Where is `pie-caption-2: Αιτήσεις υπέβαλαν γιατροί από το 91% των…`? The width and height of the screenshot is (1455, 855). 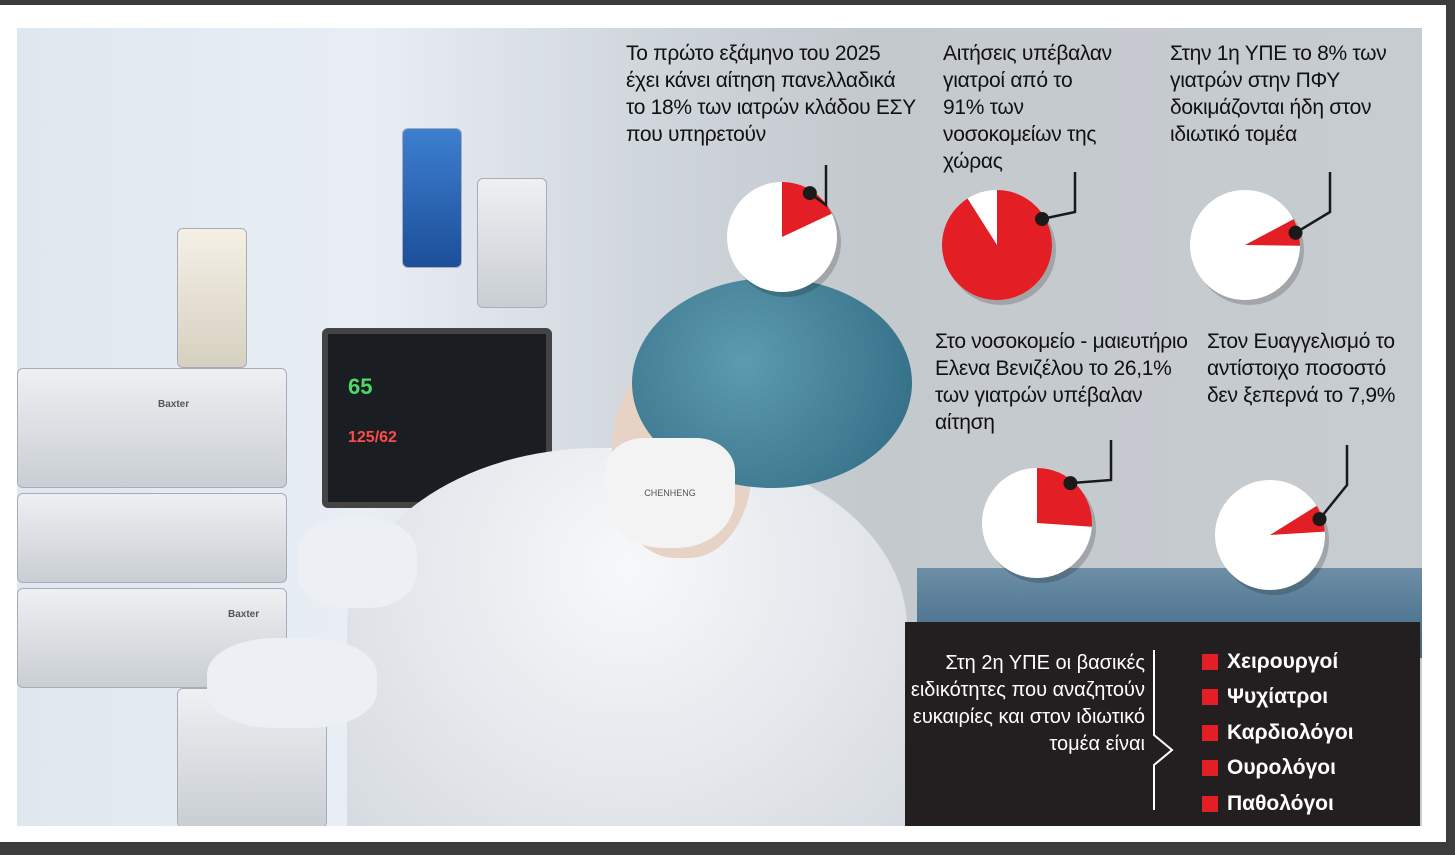 pie-caption-2: Αιτήσεις υπέβαλαν γιατροί από το 91% των… is located at coordinates (1027, 107).